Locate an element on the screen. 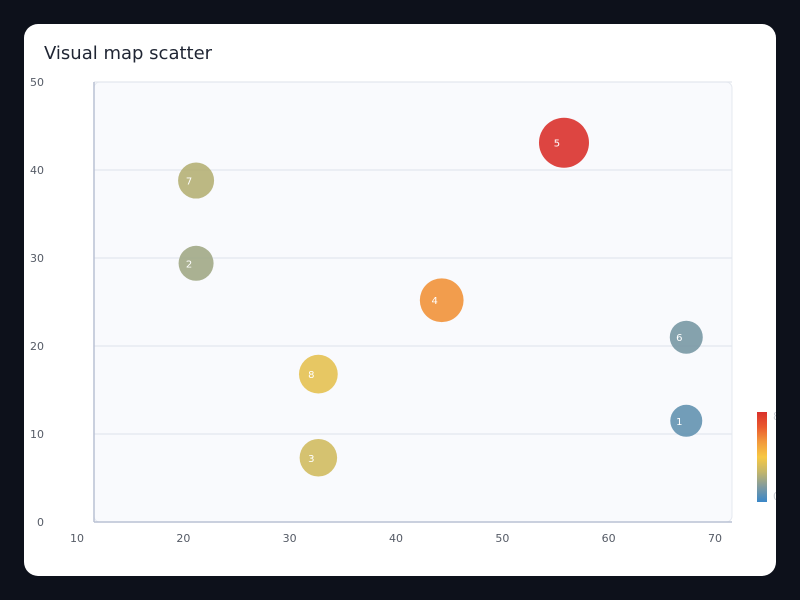 The image size is (800, 600). x-tick-label: 10 is located at coordinates (77, 538).